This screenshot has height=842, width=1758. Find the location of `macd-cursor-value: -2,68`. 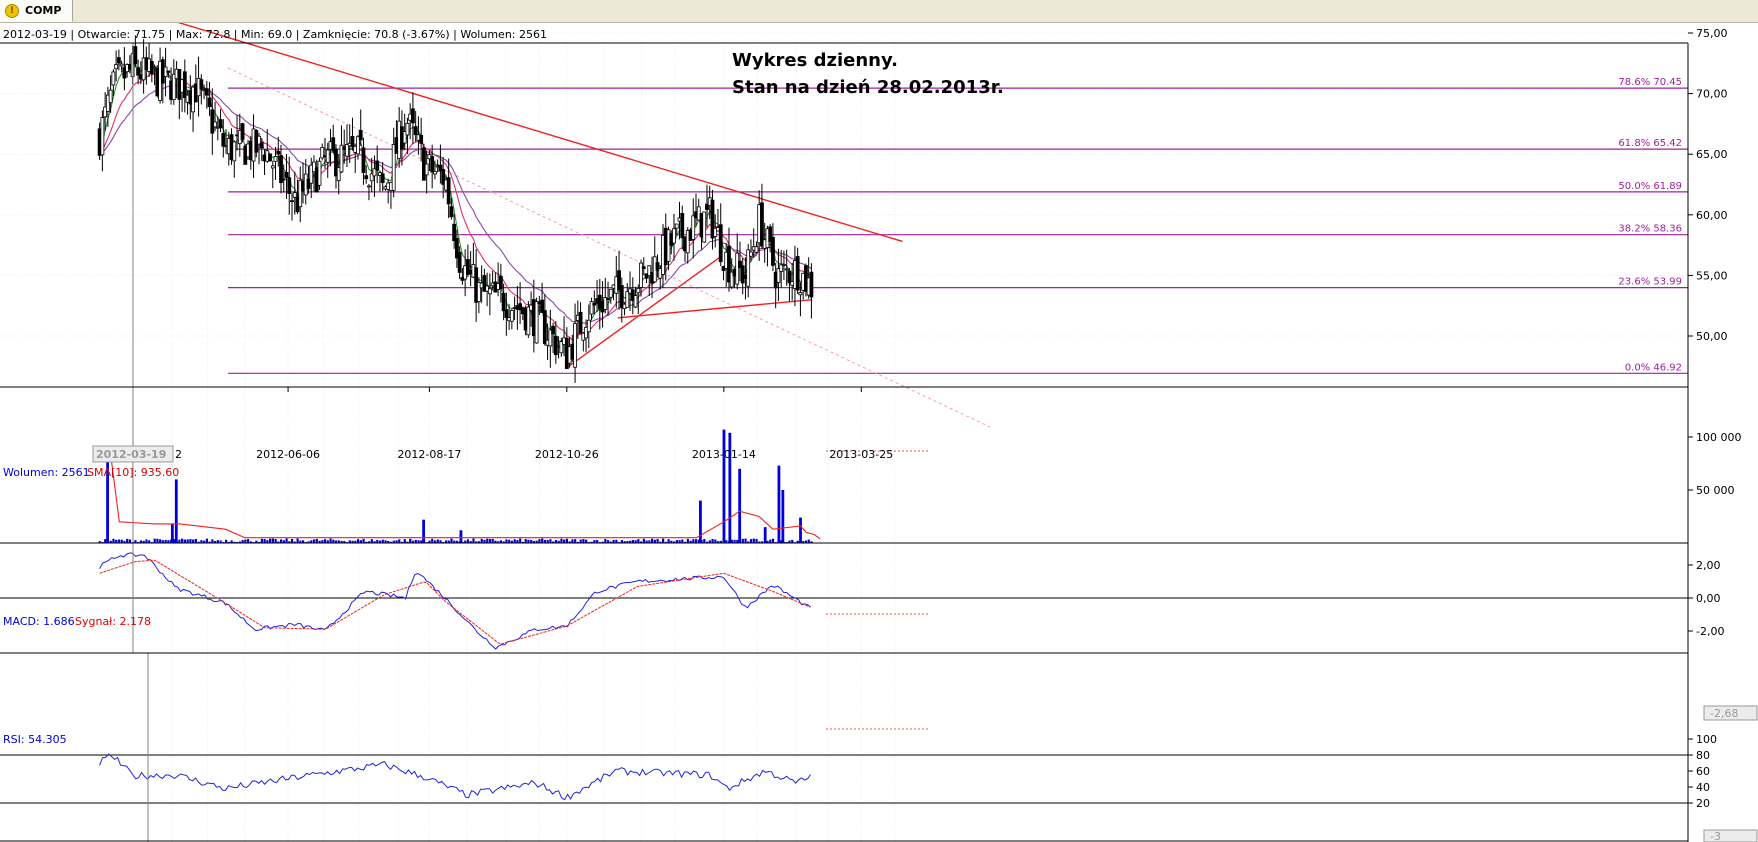

macd-cursor-value: -2,68 is located at coordinates (1724, 713).